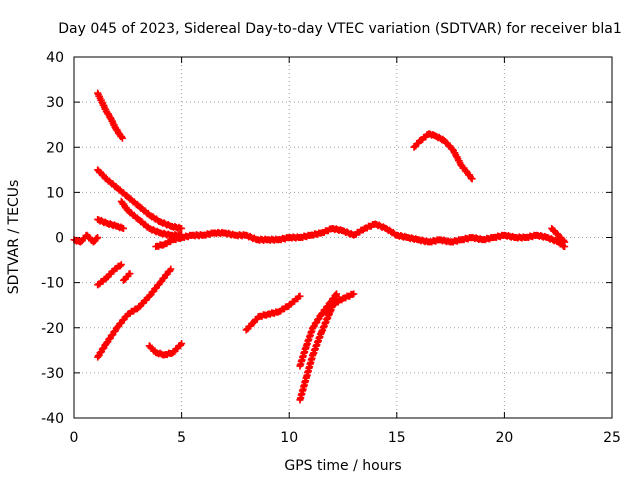 The height and width of the screenshot is (480, 640). I want to click on series-arc-2b, so click(126, 277).